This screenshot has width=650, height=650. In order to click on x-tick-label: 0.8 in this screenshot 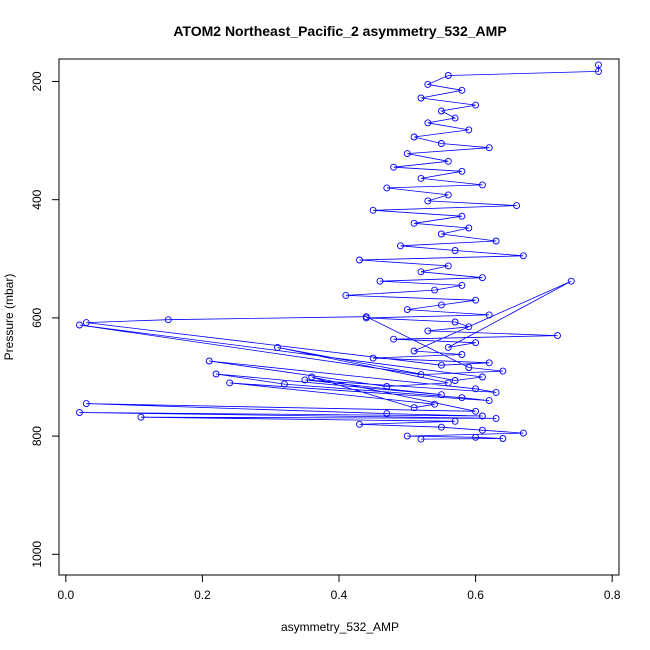, I will do `click(612, 595)`.